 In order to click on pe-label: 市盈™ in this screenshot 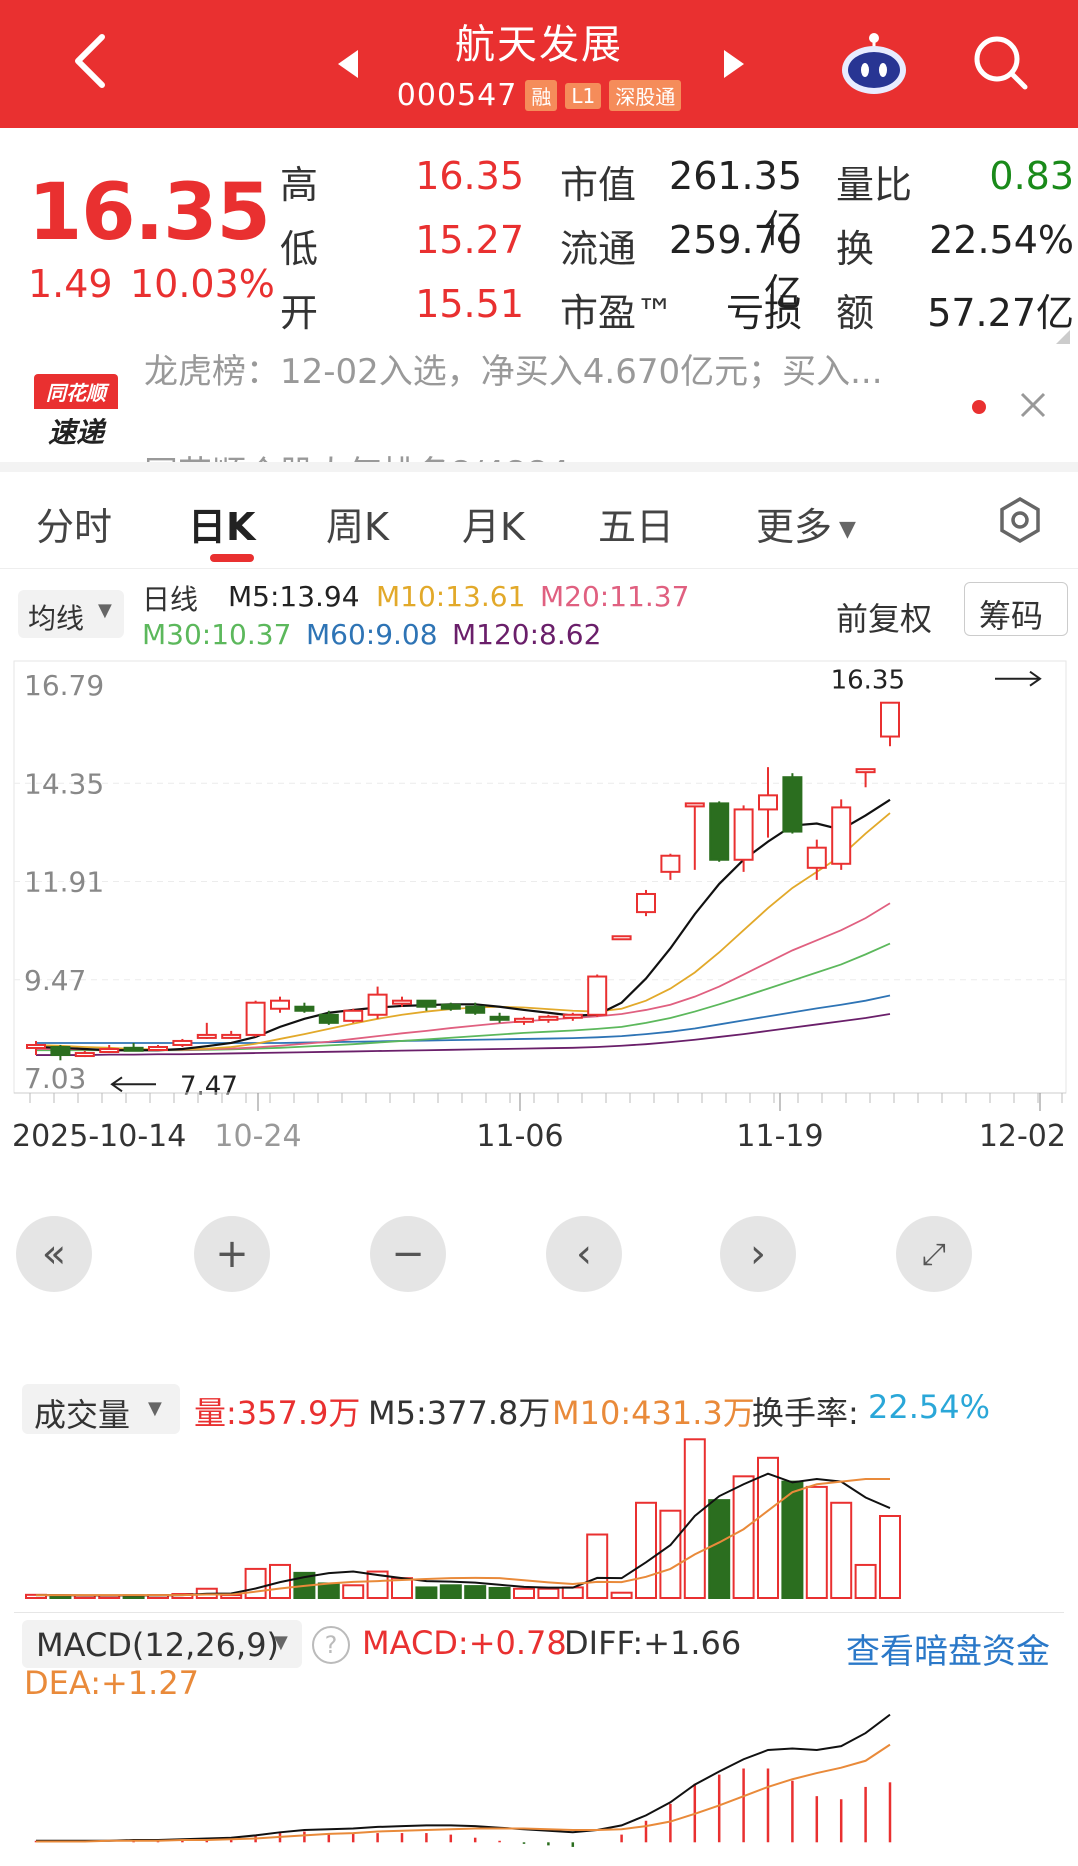, I will do `click(617, 313)`.